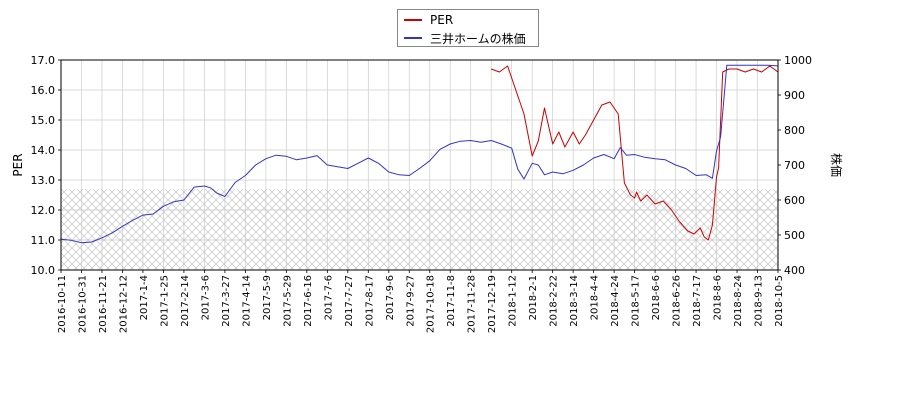 This screenshot has height=400, width=900. Describe the element at coordinates (43, 210) in the screenshot. I see `left-tick-label: 12.0` at that location.